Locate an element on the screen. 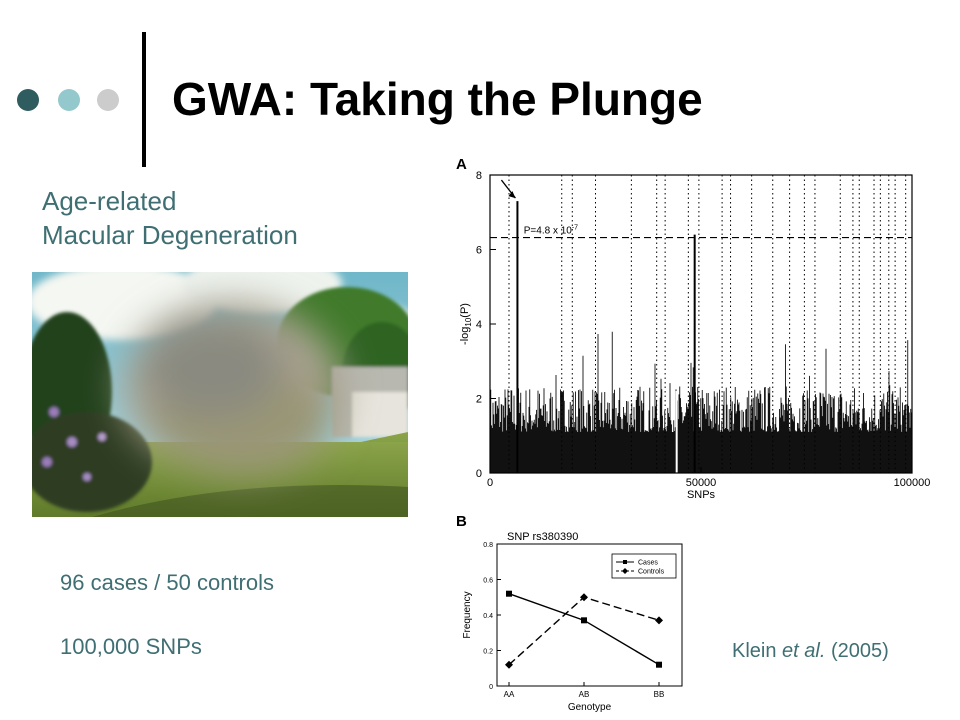  legend-label: Cases is located at coordinates (648, 563).